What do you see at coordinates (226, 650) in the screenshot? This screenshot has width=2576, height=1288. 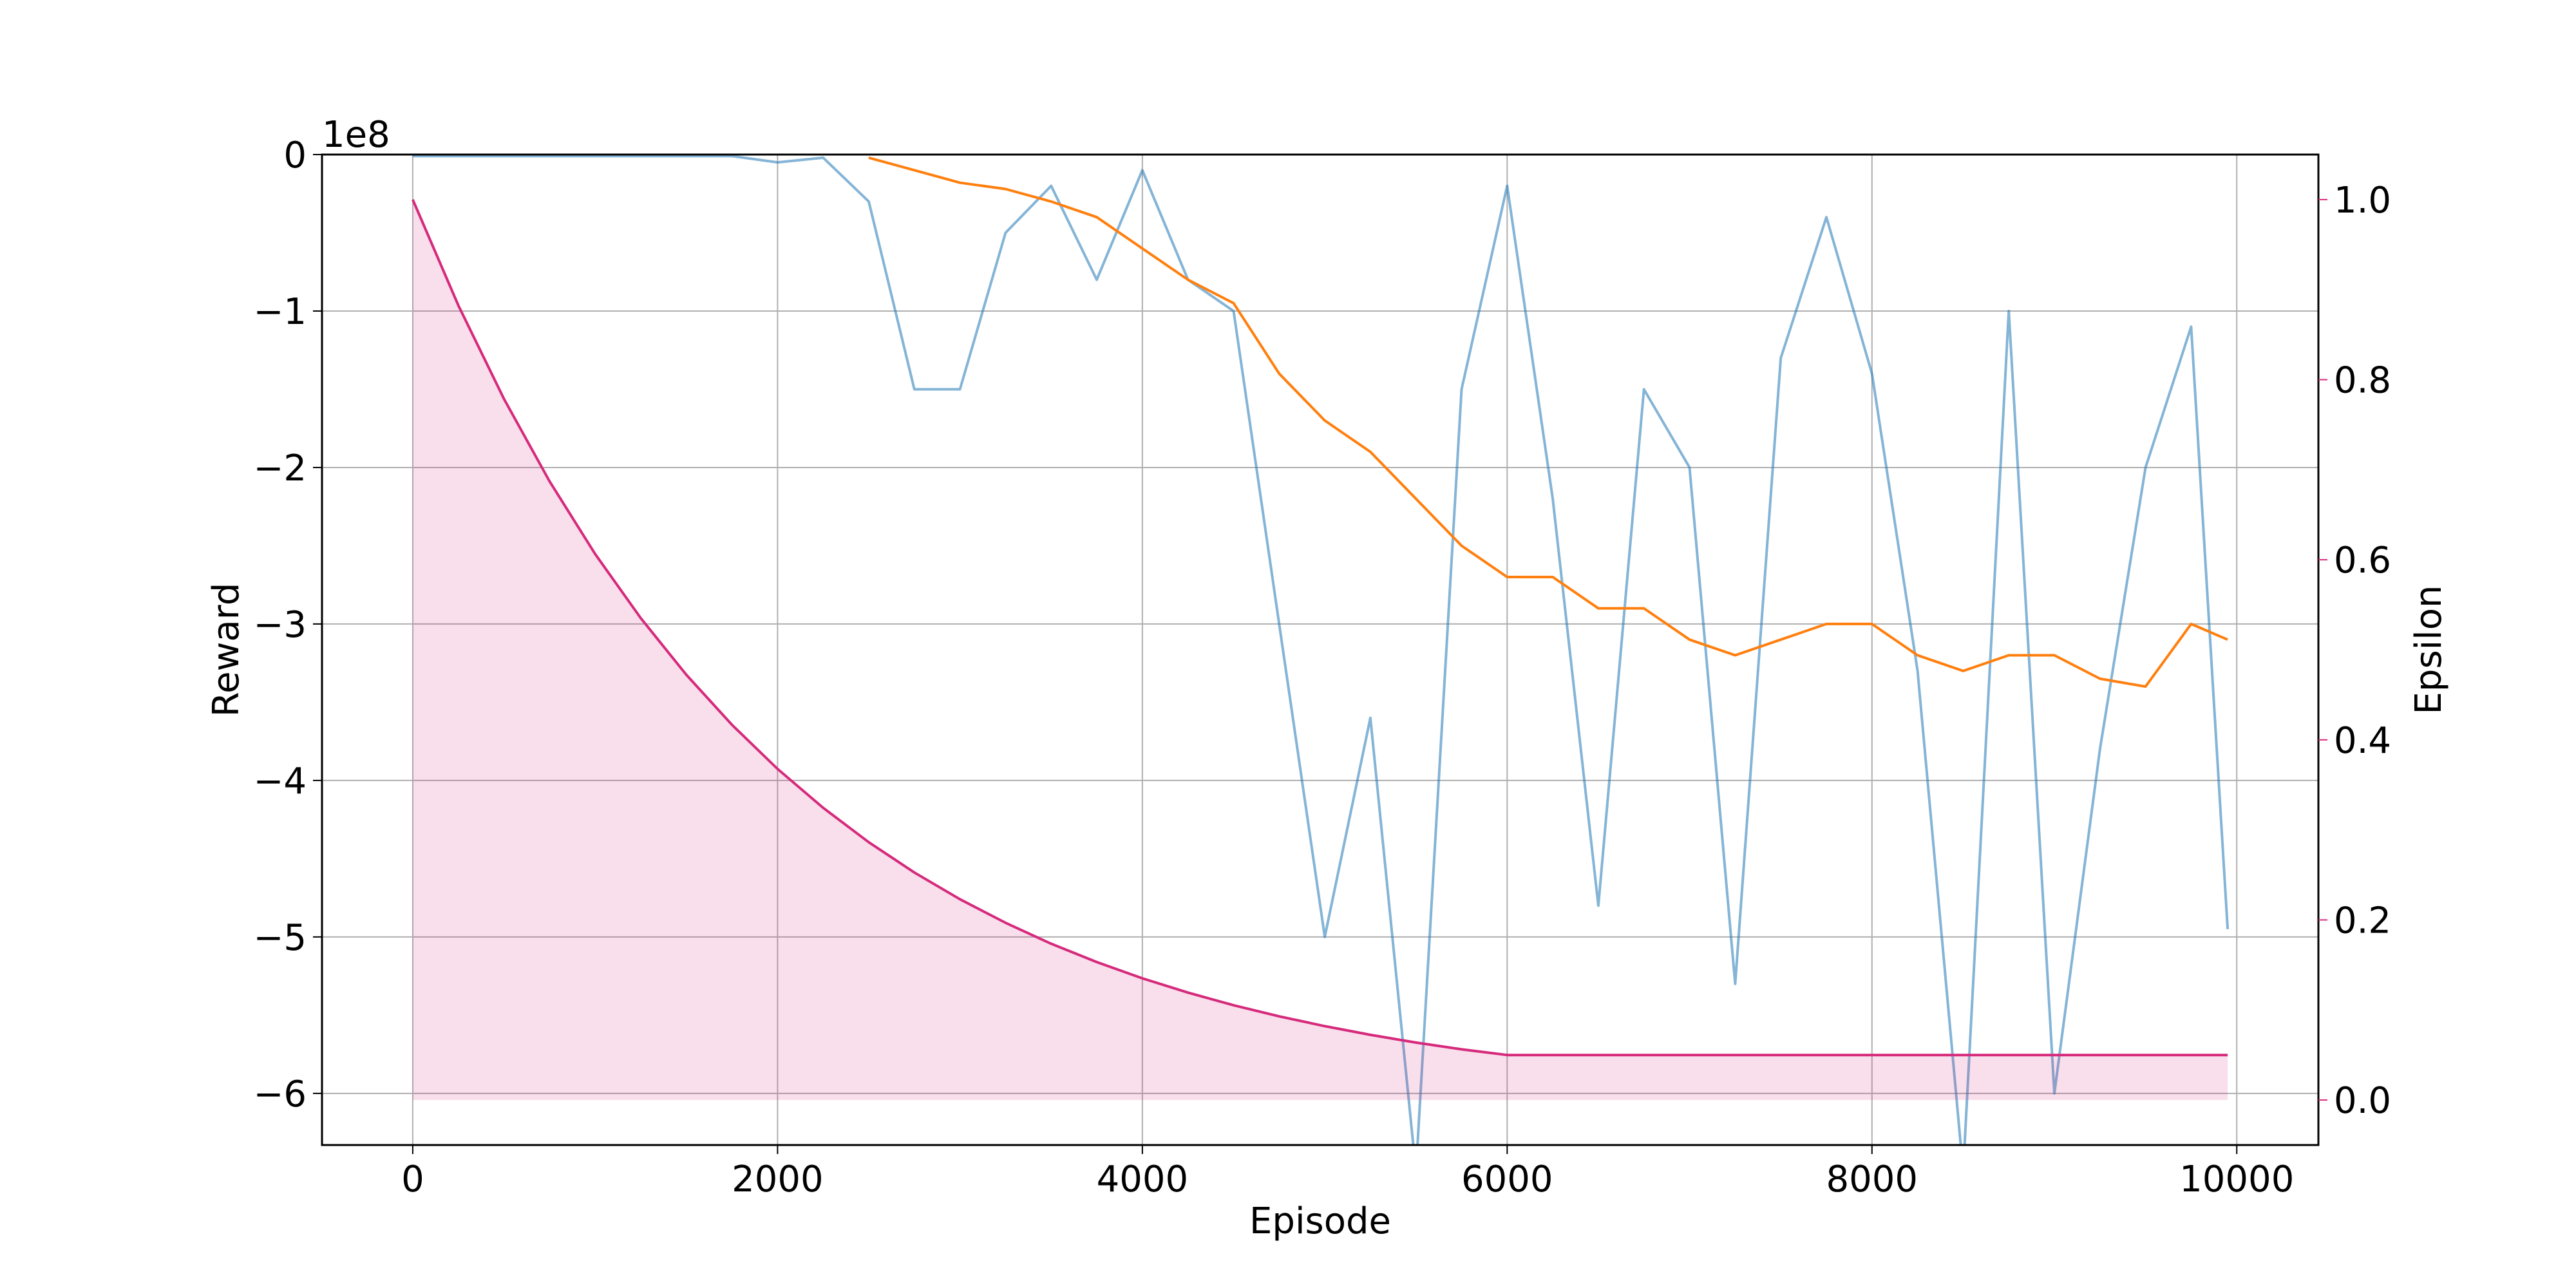 I see `y-axis-label: Reward` at bounding box center [226, 650].